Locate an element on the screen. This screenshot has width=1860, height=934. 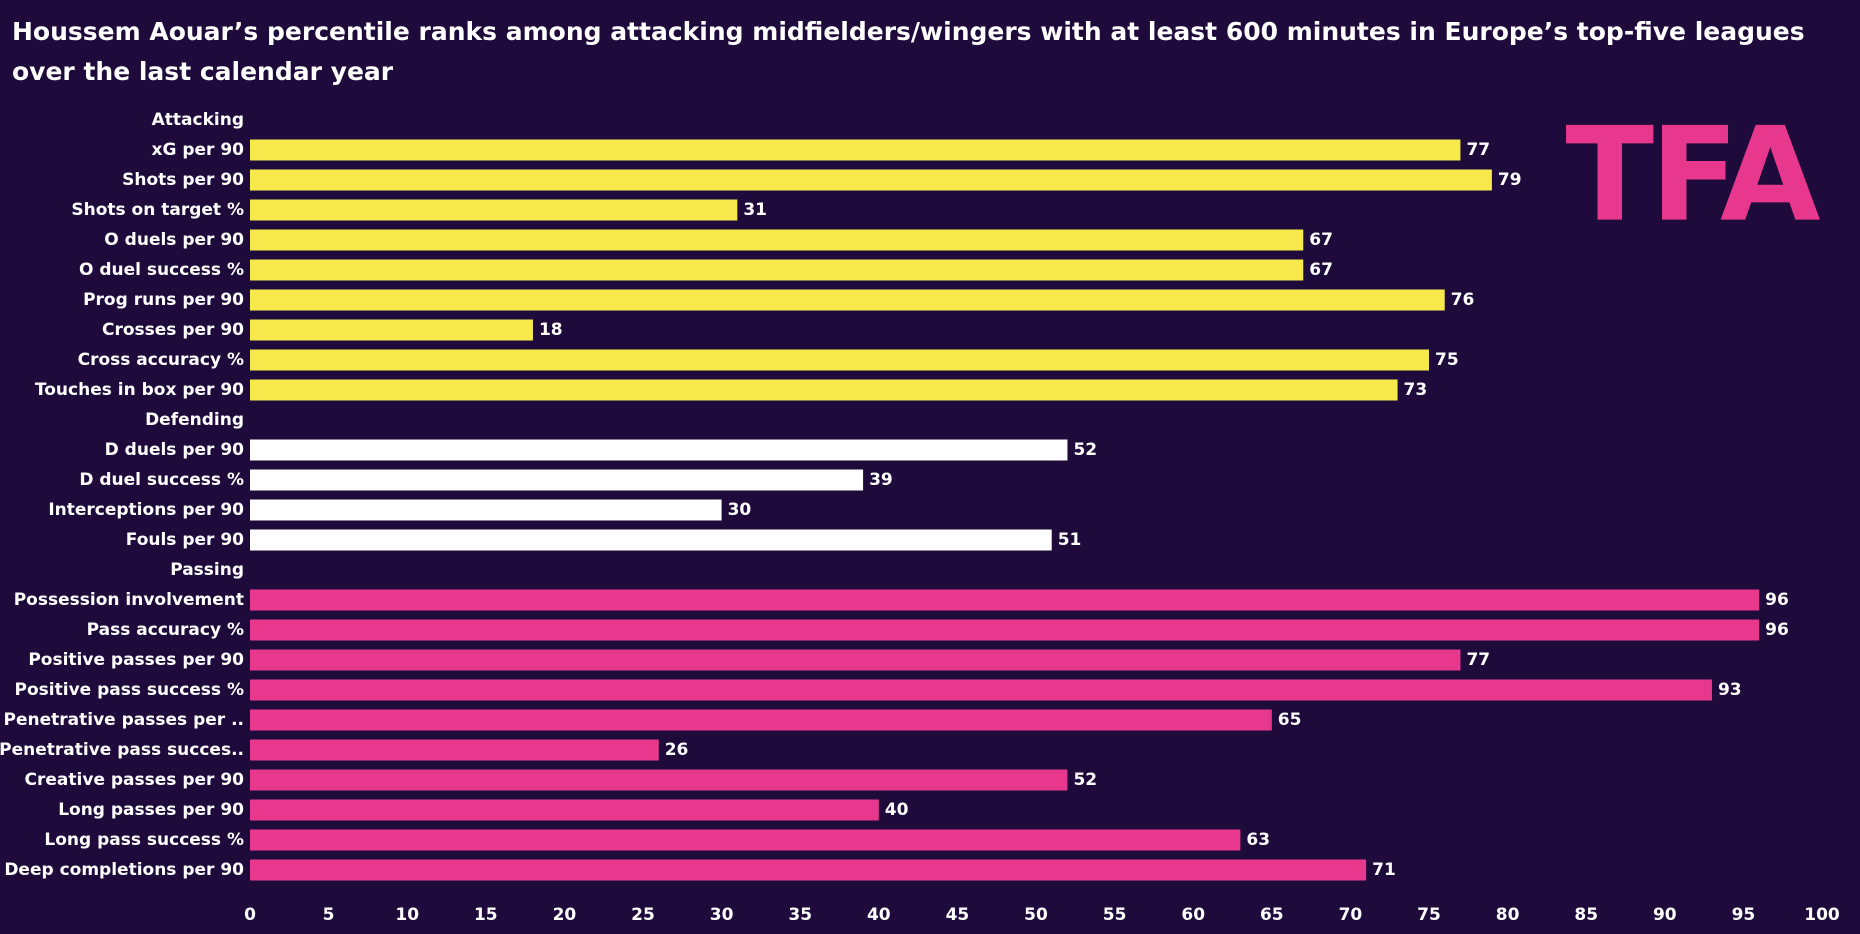
value-label: 30 is located at coordinates (740, 510).